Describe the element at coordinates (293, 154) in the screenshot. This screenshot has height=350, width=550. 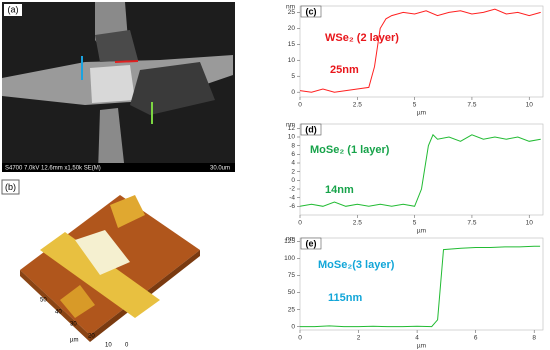
I see `y-tick-label: 6` at that location.